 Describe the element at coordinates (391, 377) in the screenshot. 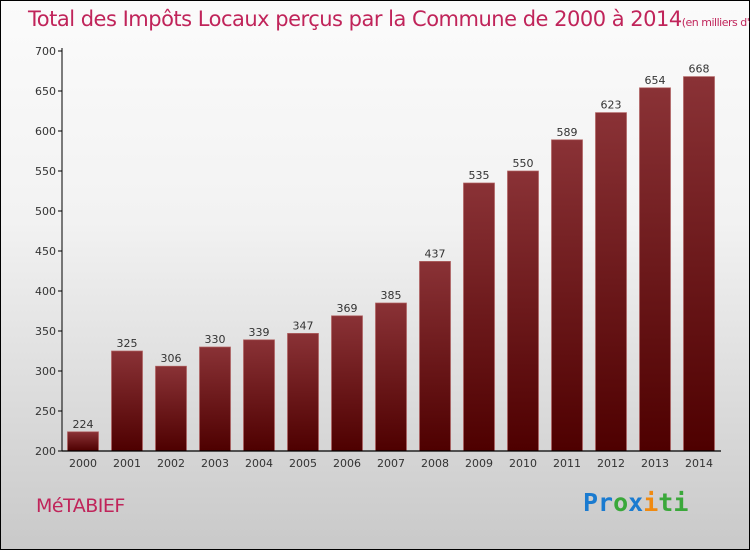

I see `bar-2007` at that location.